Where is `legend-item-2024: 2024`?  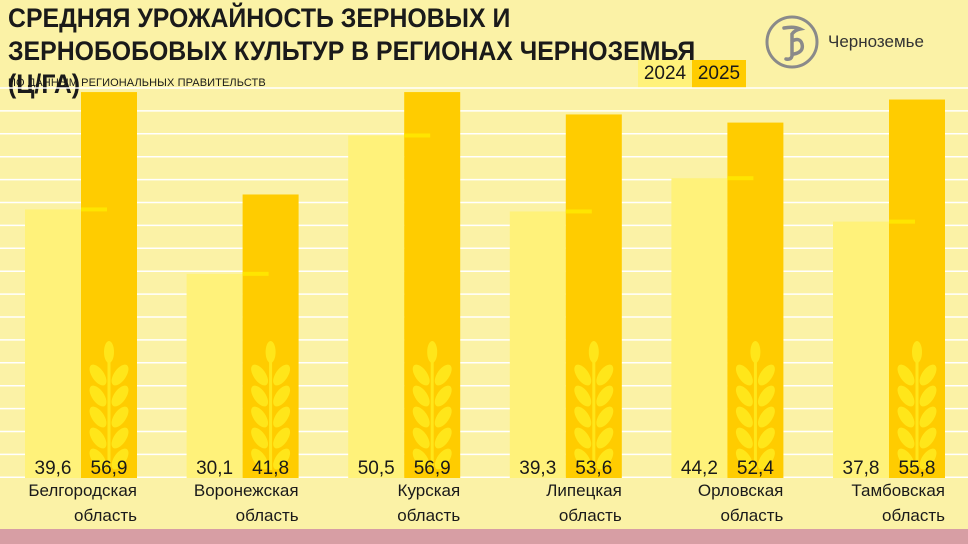 legend-item-2024: 2024 is located at coordinates (665, 74).